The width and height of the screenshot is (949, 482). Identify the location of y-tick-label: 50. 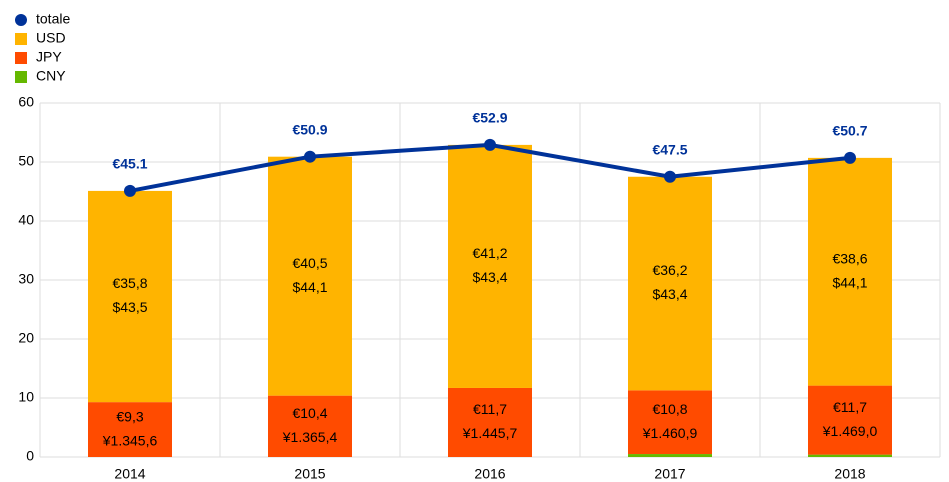
(26, 161).